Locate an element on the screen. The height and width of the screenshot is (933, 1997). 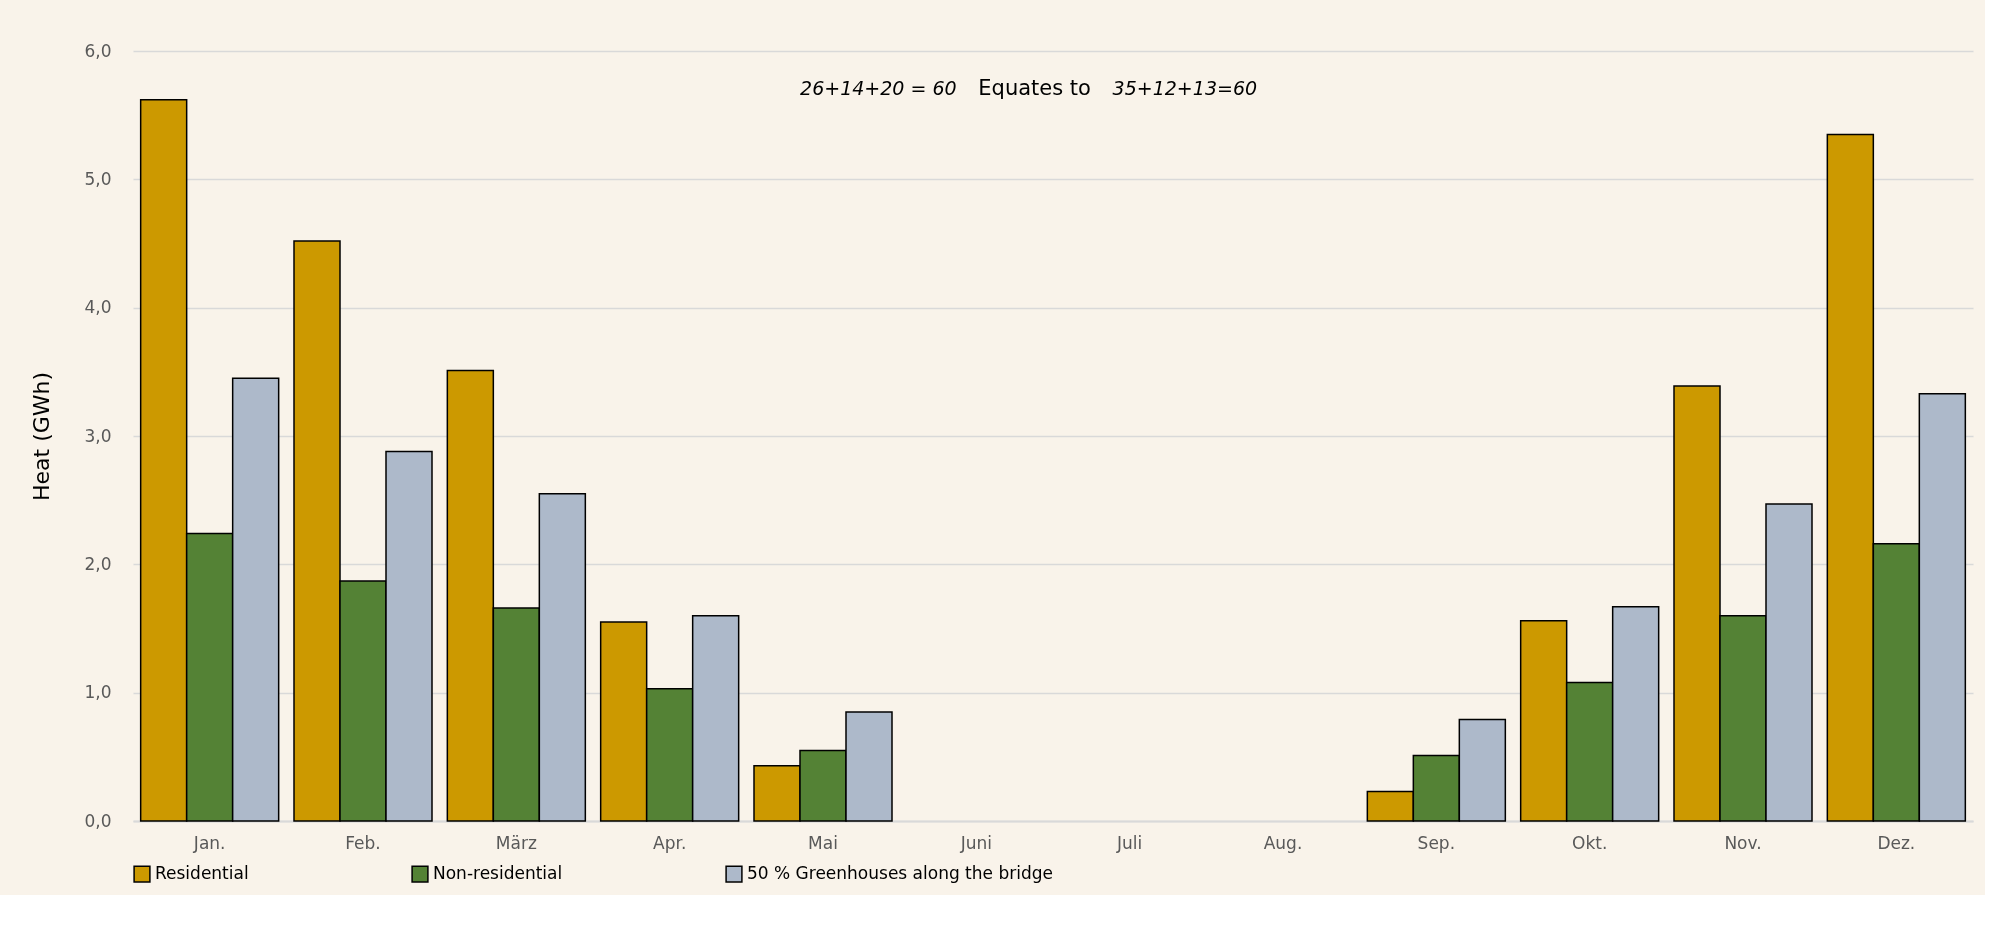
x-tick-label: Jan. is located at coordinates (209, 842).